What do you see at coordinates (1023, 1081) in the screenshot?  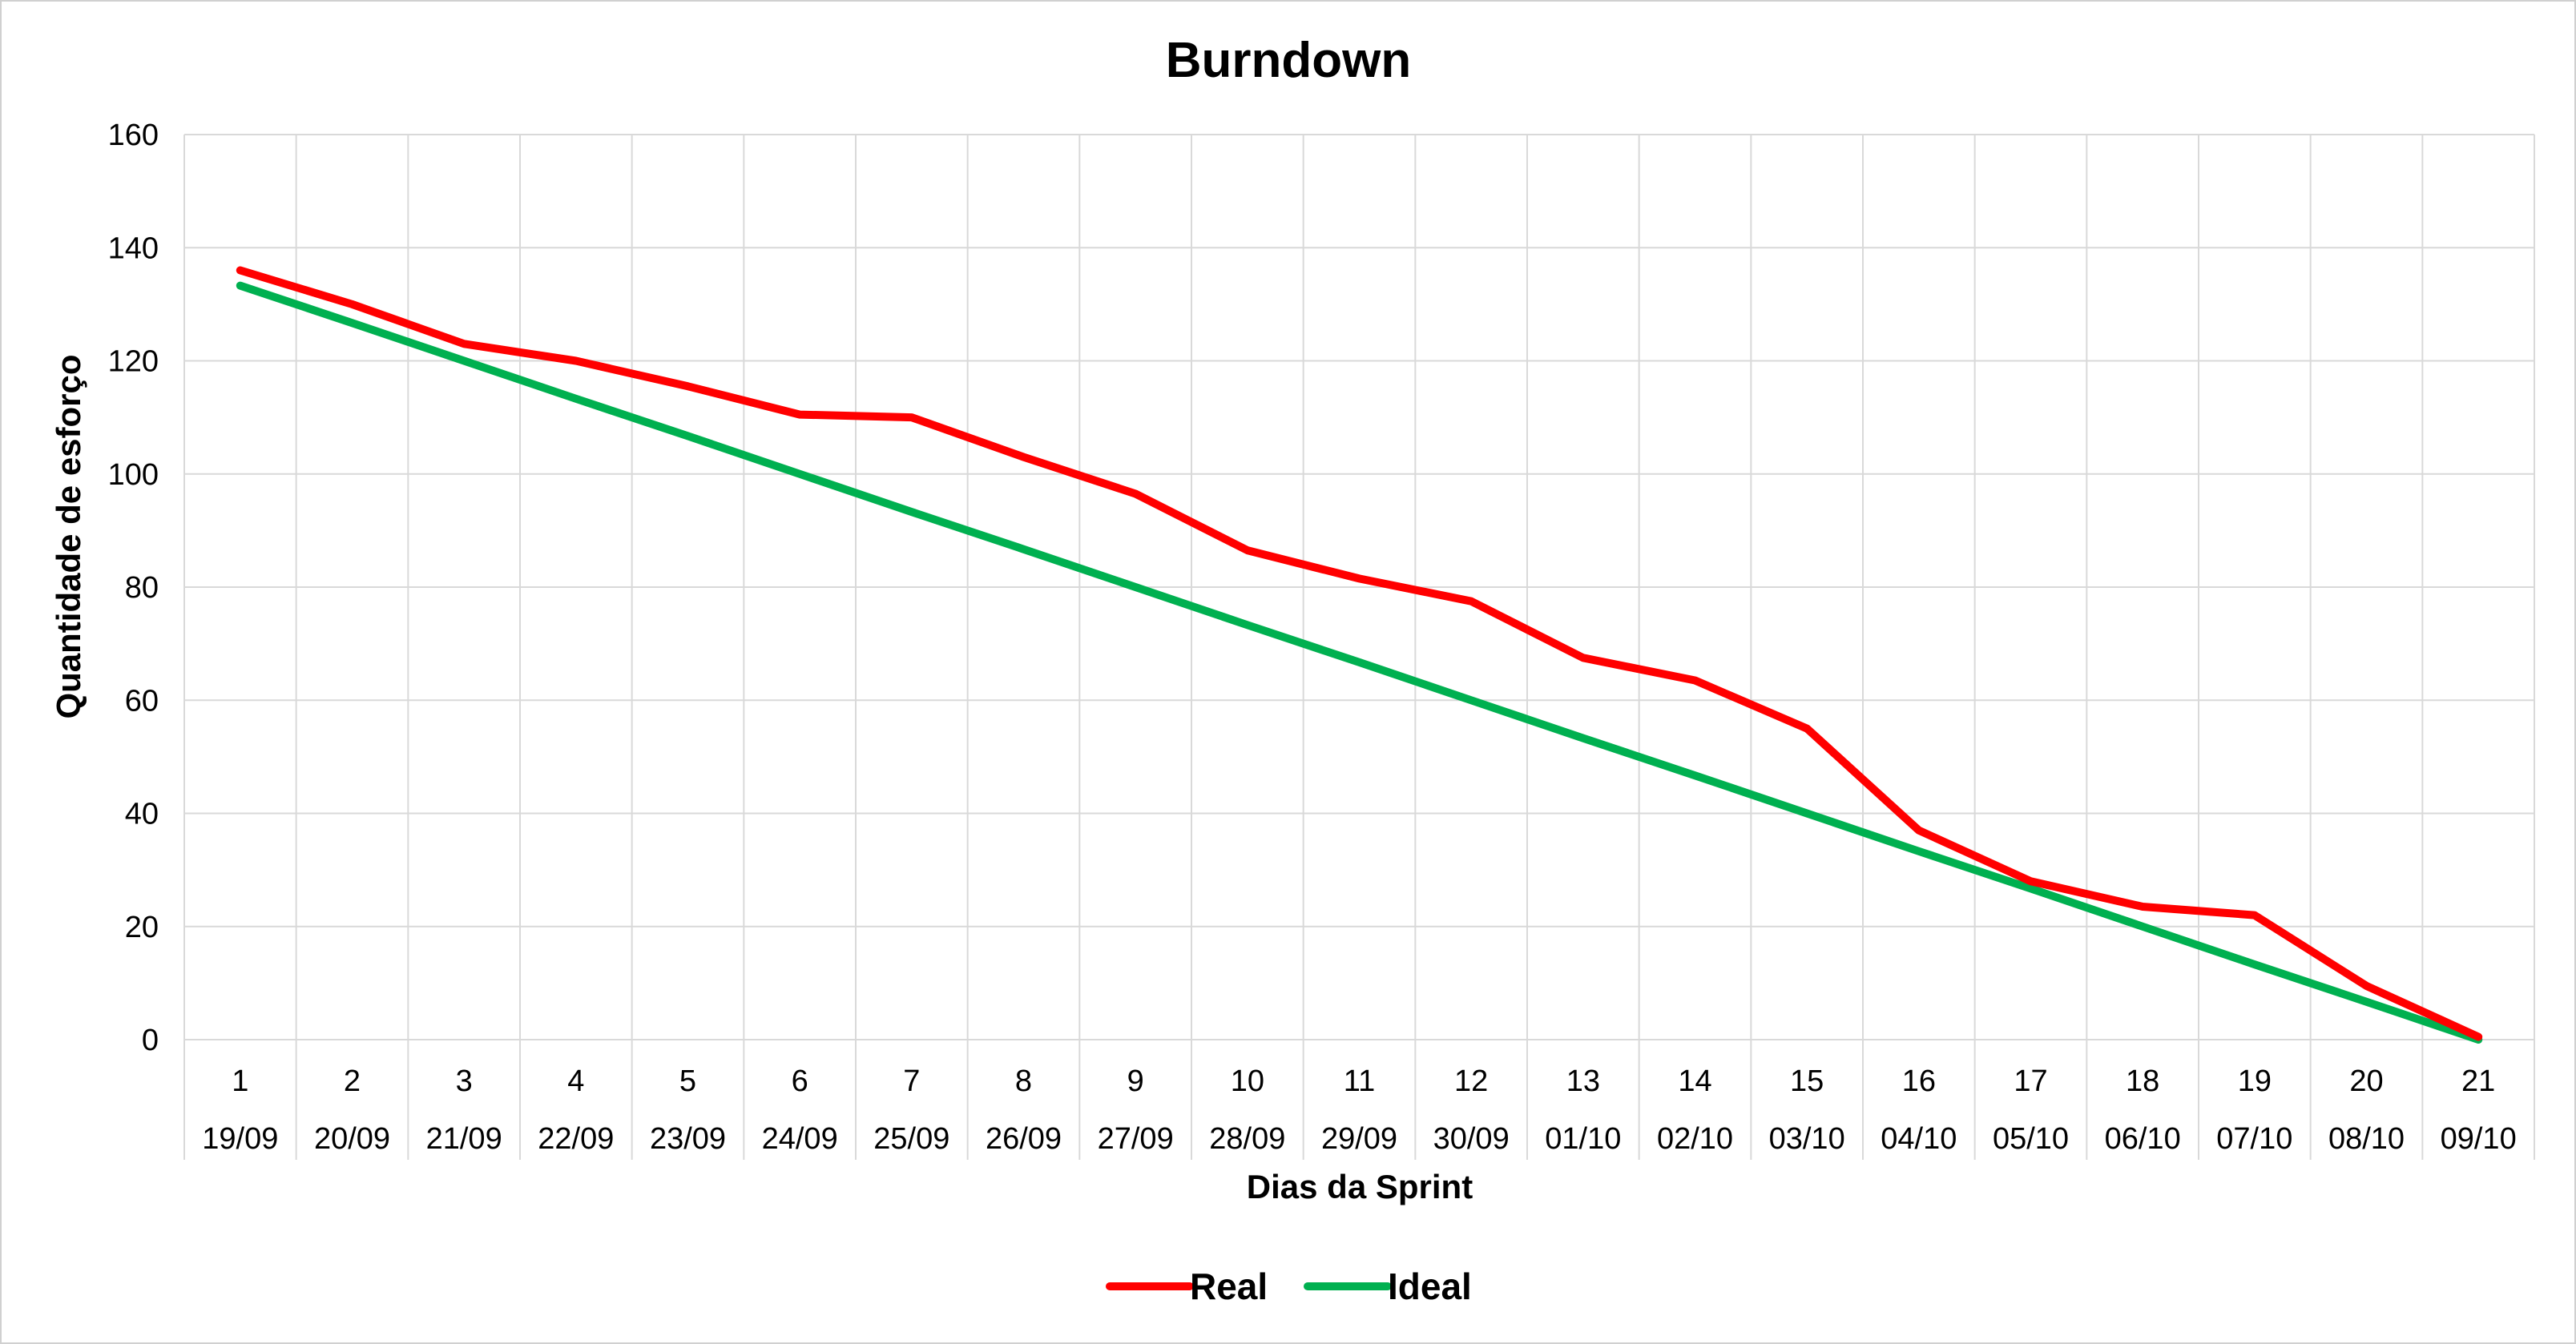 I see `x-tick-label: 8` at bounding box center [1023, 1081].